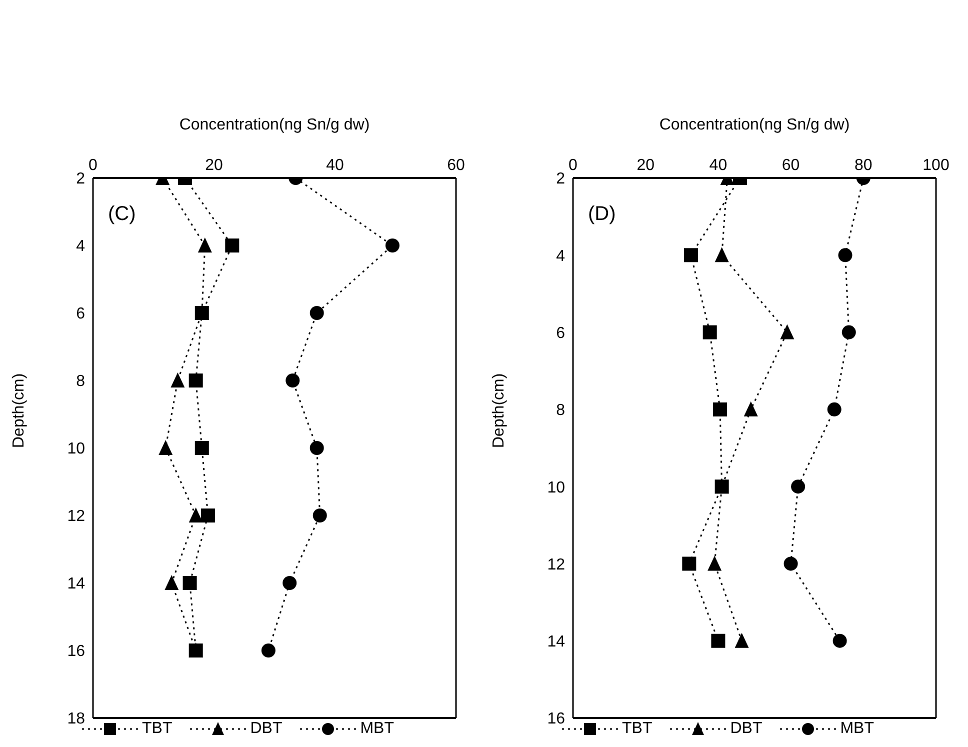  What do you see at coordinates (122, 214) in the screenshot?
I see `annotation: (C)` at bounding box center [122, 214].